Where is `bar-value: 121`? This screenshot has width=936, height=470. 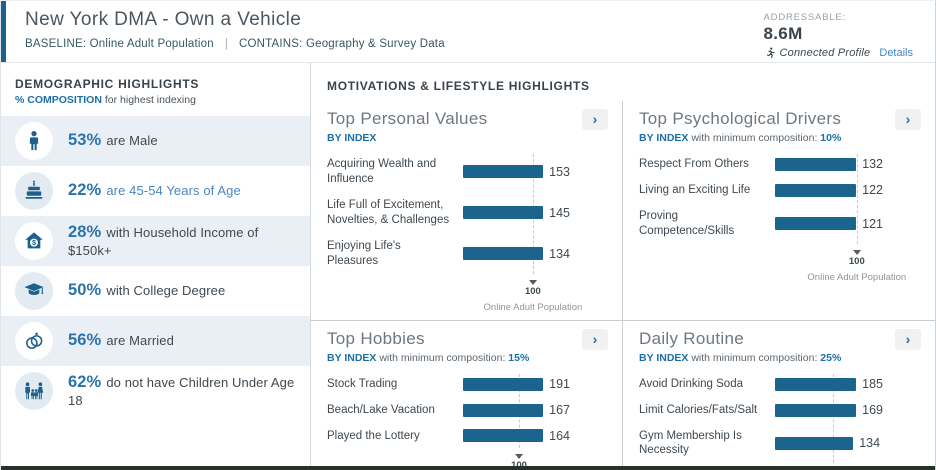
bar-value: 121 is located at coordinates (872, 223).